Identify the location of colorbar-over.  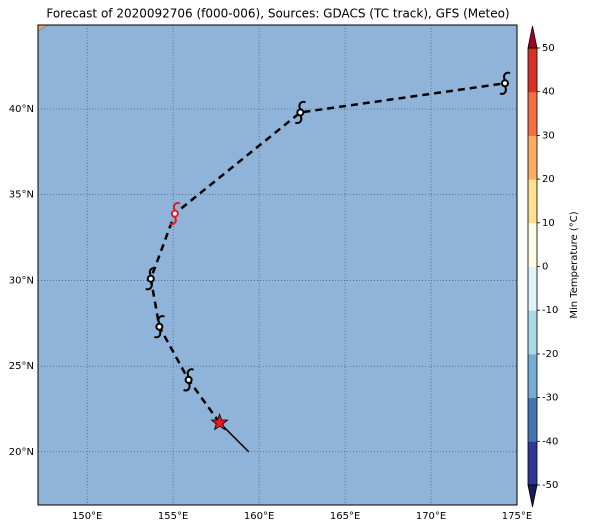
(532, 37).